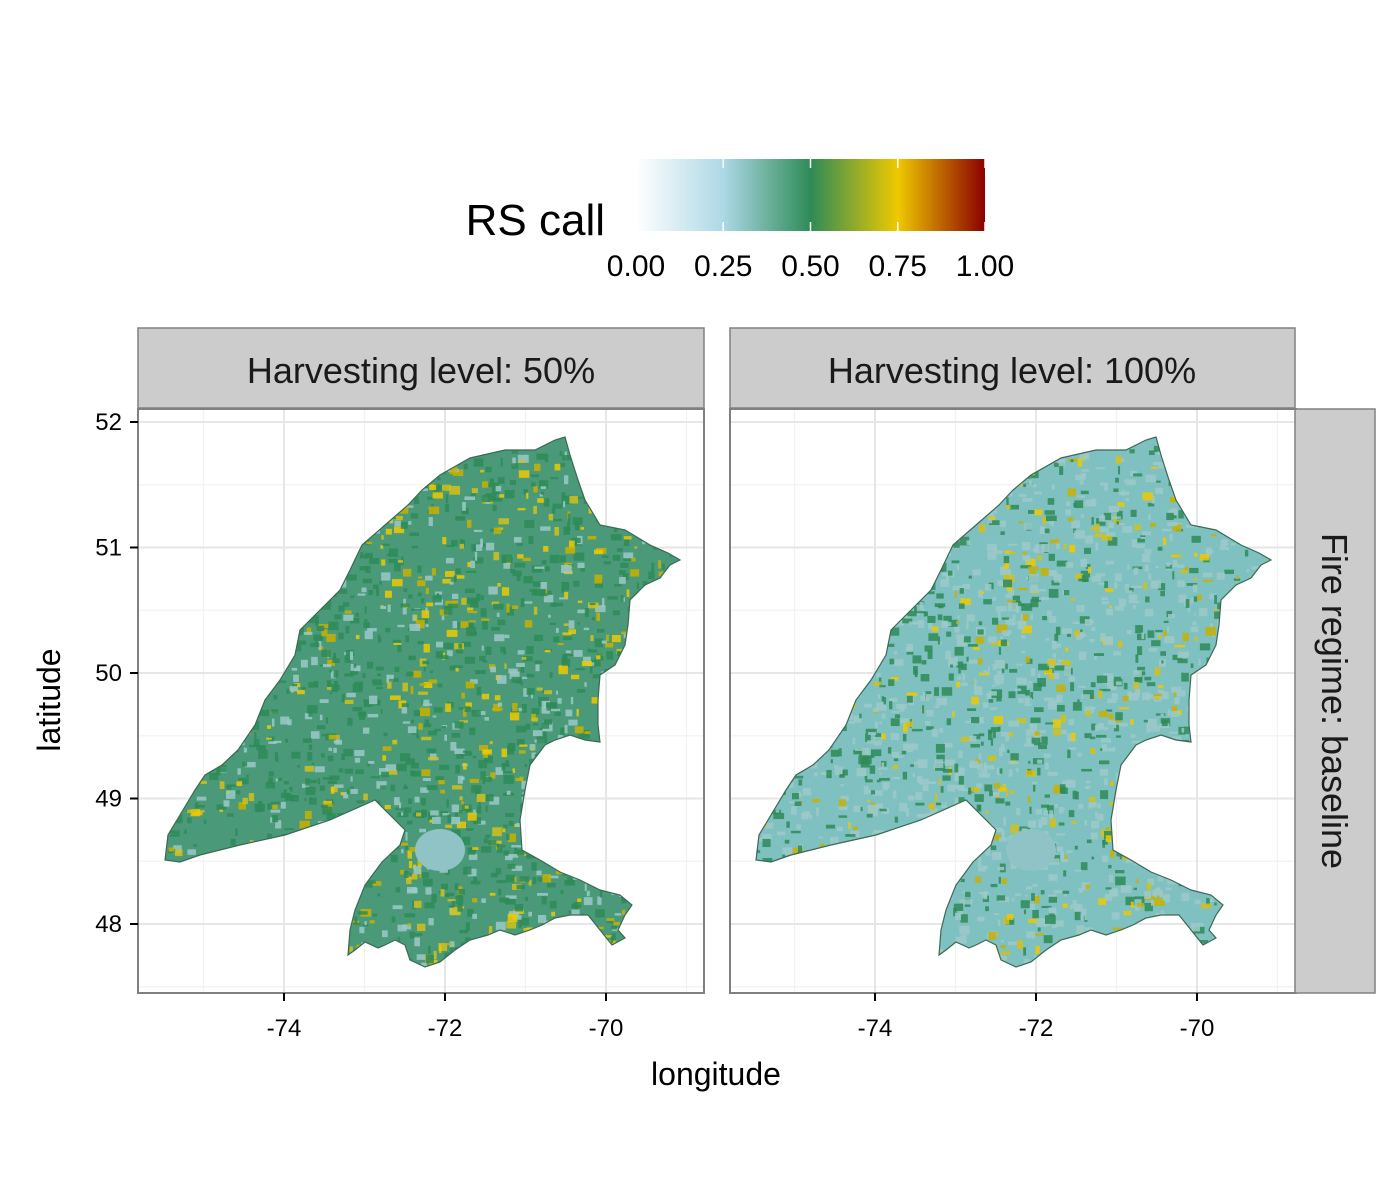  Describe the element at coordinates (740, 221) in the screenshot. I see `legend: RS call 0.00 0.25 0.50 0.75 1.00` at that location.